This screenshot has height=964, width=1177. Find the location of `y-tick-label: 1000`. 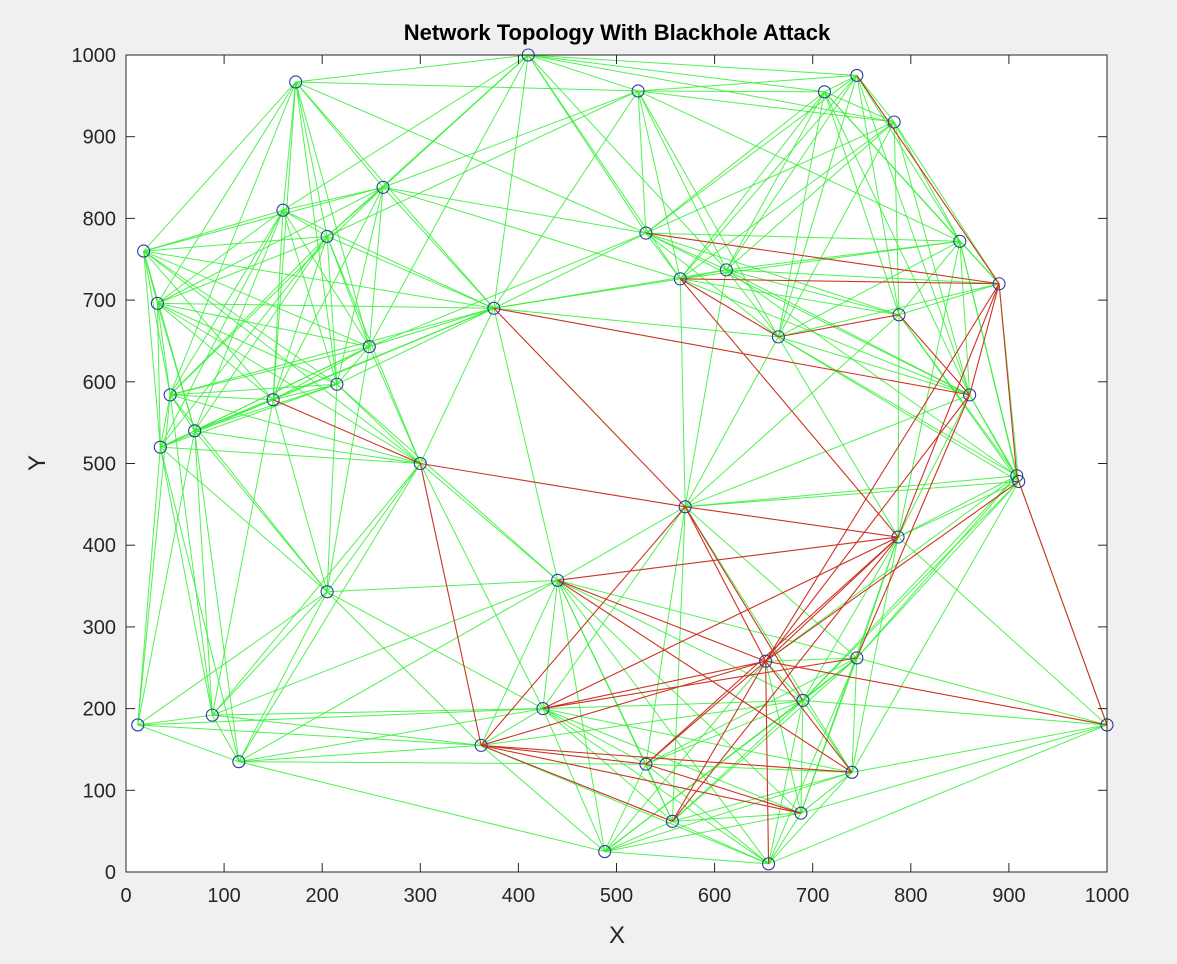

y-tick-label: 1000 is located at coordinates (94, 56).